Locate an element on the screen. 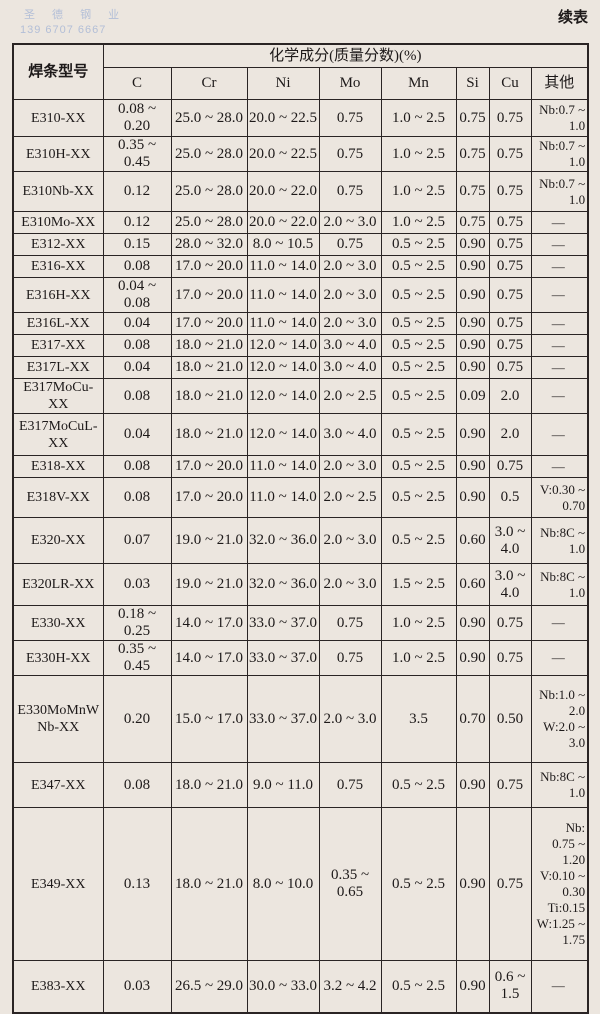 The image size is (600, 1014). cell-electrode-type: E330-XX is located at coordinates (58, 623).